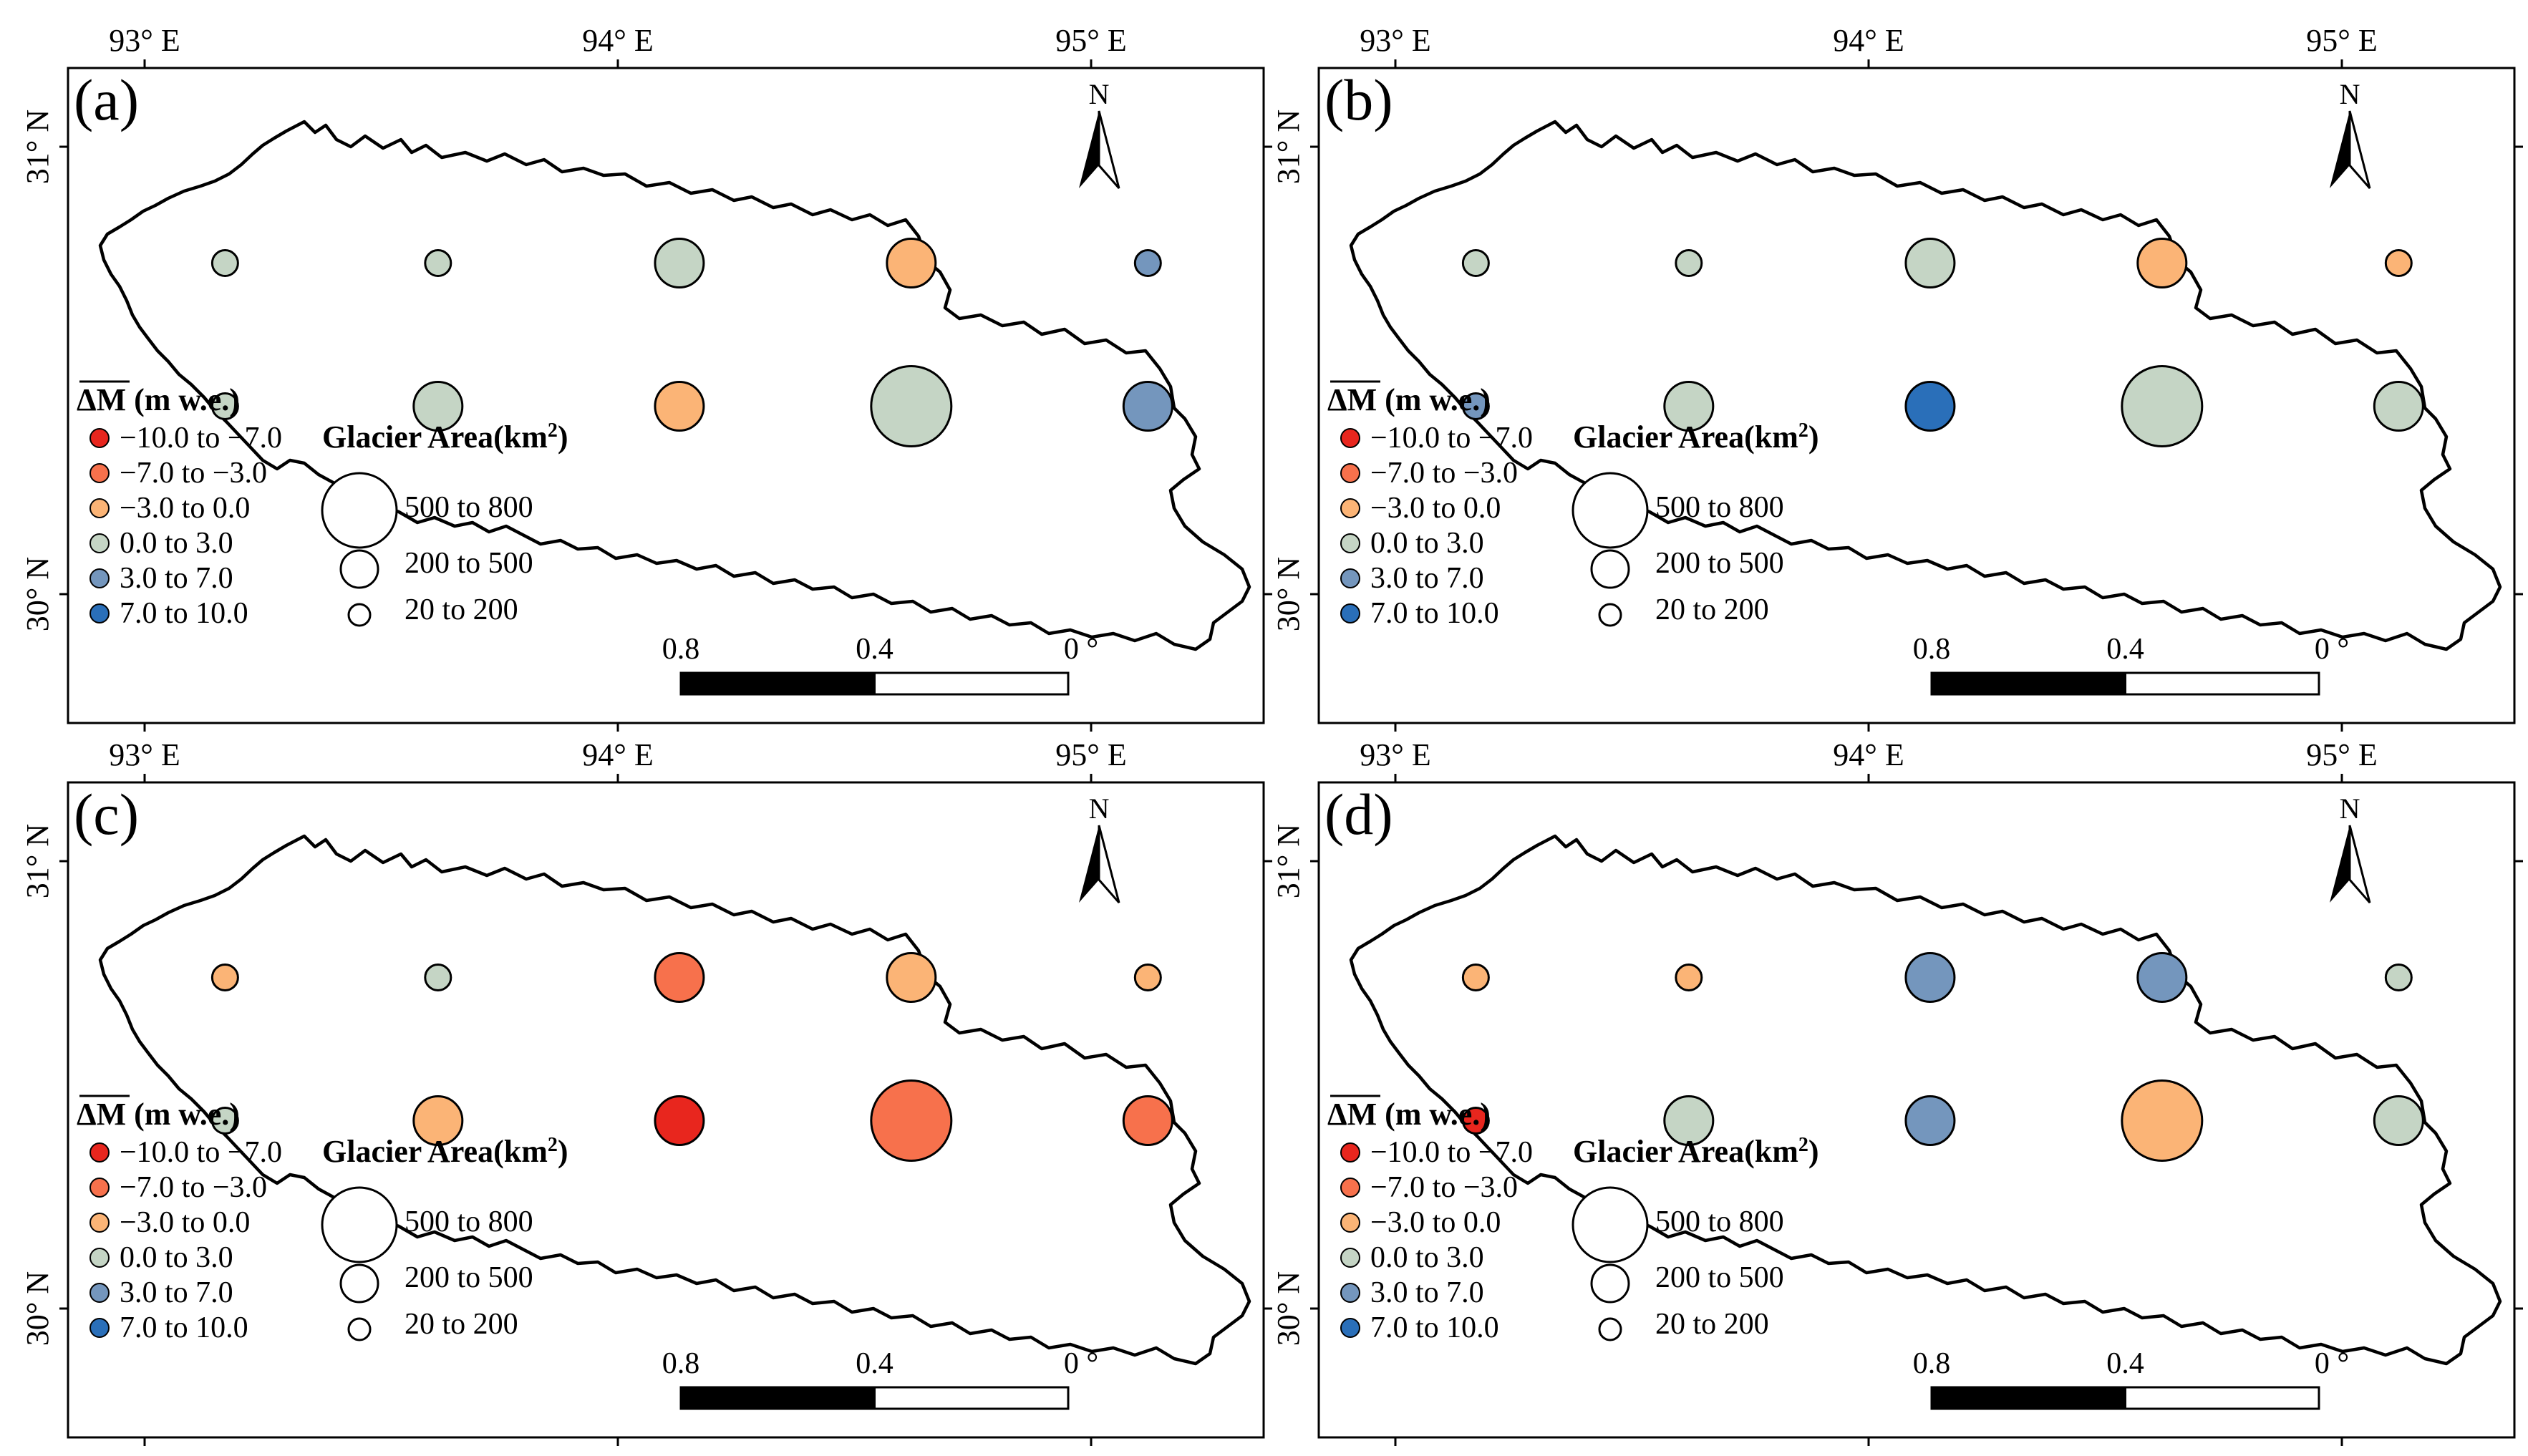 Image resolution: width=2528 pixels, height=1456 pixels. What do you see at coordinates (101, 399) in the screenshot?
I see `dm-symbol: ΔM` at bounding box center [101, 399].